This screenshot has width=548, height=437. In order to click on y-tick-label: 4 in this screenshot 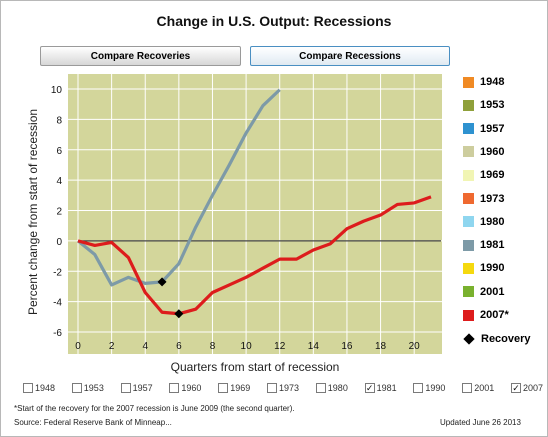, I will do `click(59, 181)`.